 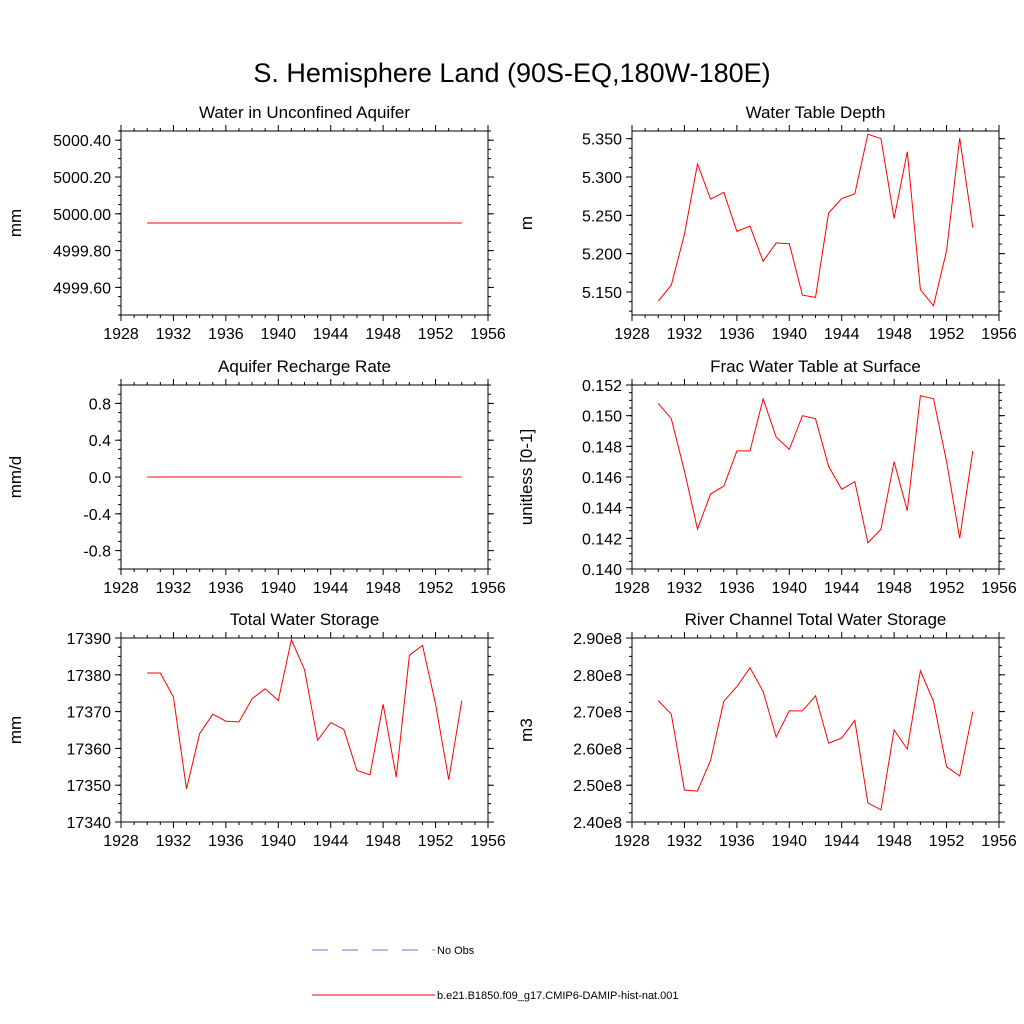 What do you see at coordinates (304, 112) in the screenshot?
I see `panel-title: Water in Unconfined Aquifer` at bounding box center [304, 112].